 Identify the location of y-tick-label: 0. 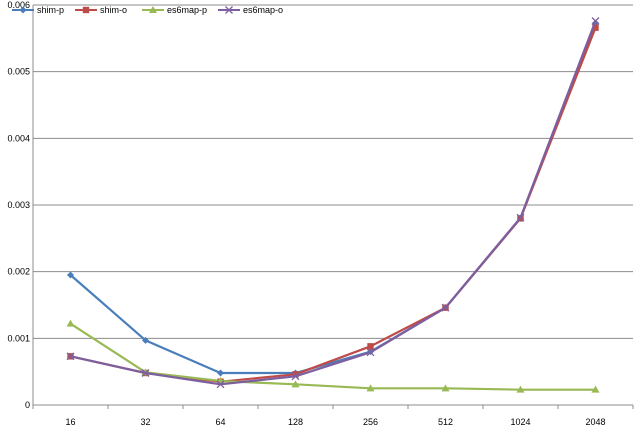
(27, 405).